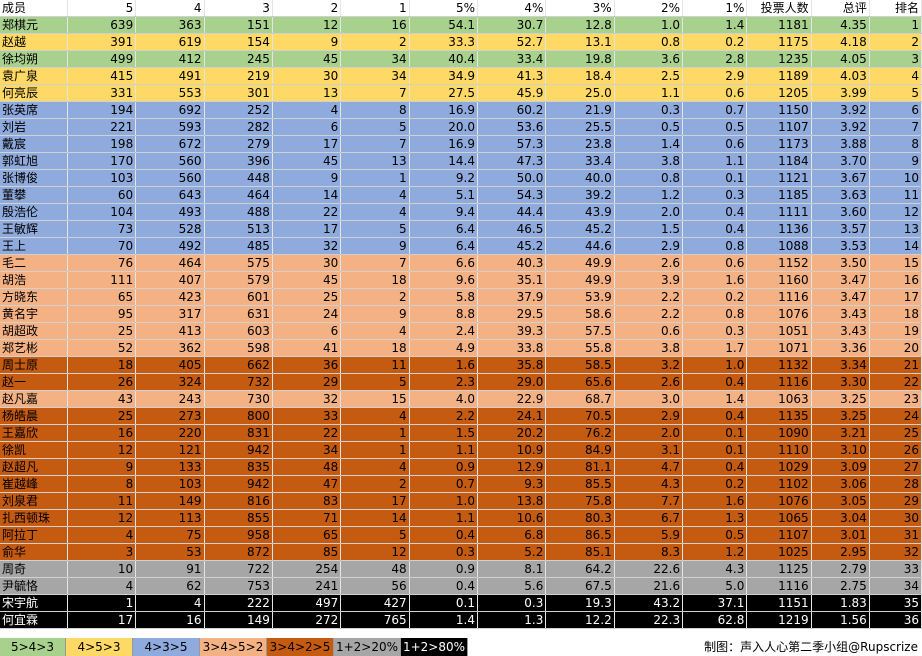  What do you see at coordinates (102, 314) in the screenshot?
I see `table-cell: 95` at bounding box center [102, 314].